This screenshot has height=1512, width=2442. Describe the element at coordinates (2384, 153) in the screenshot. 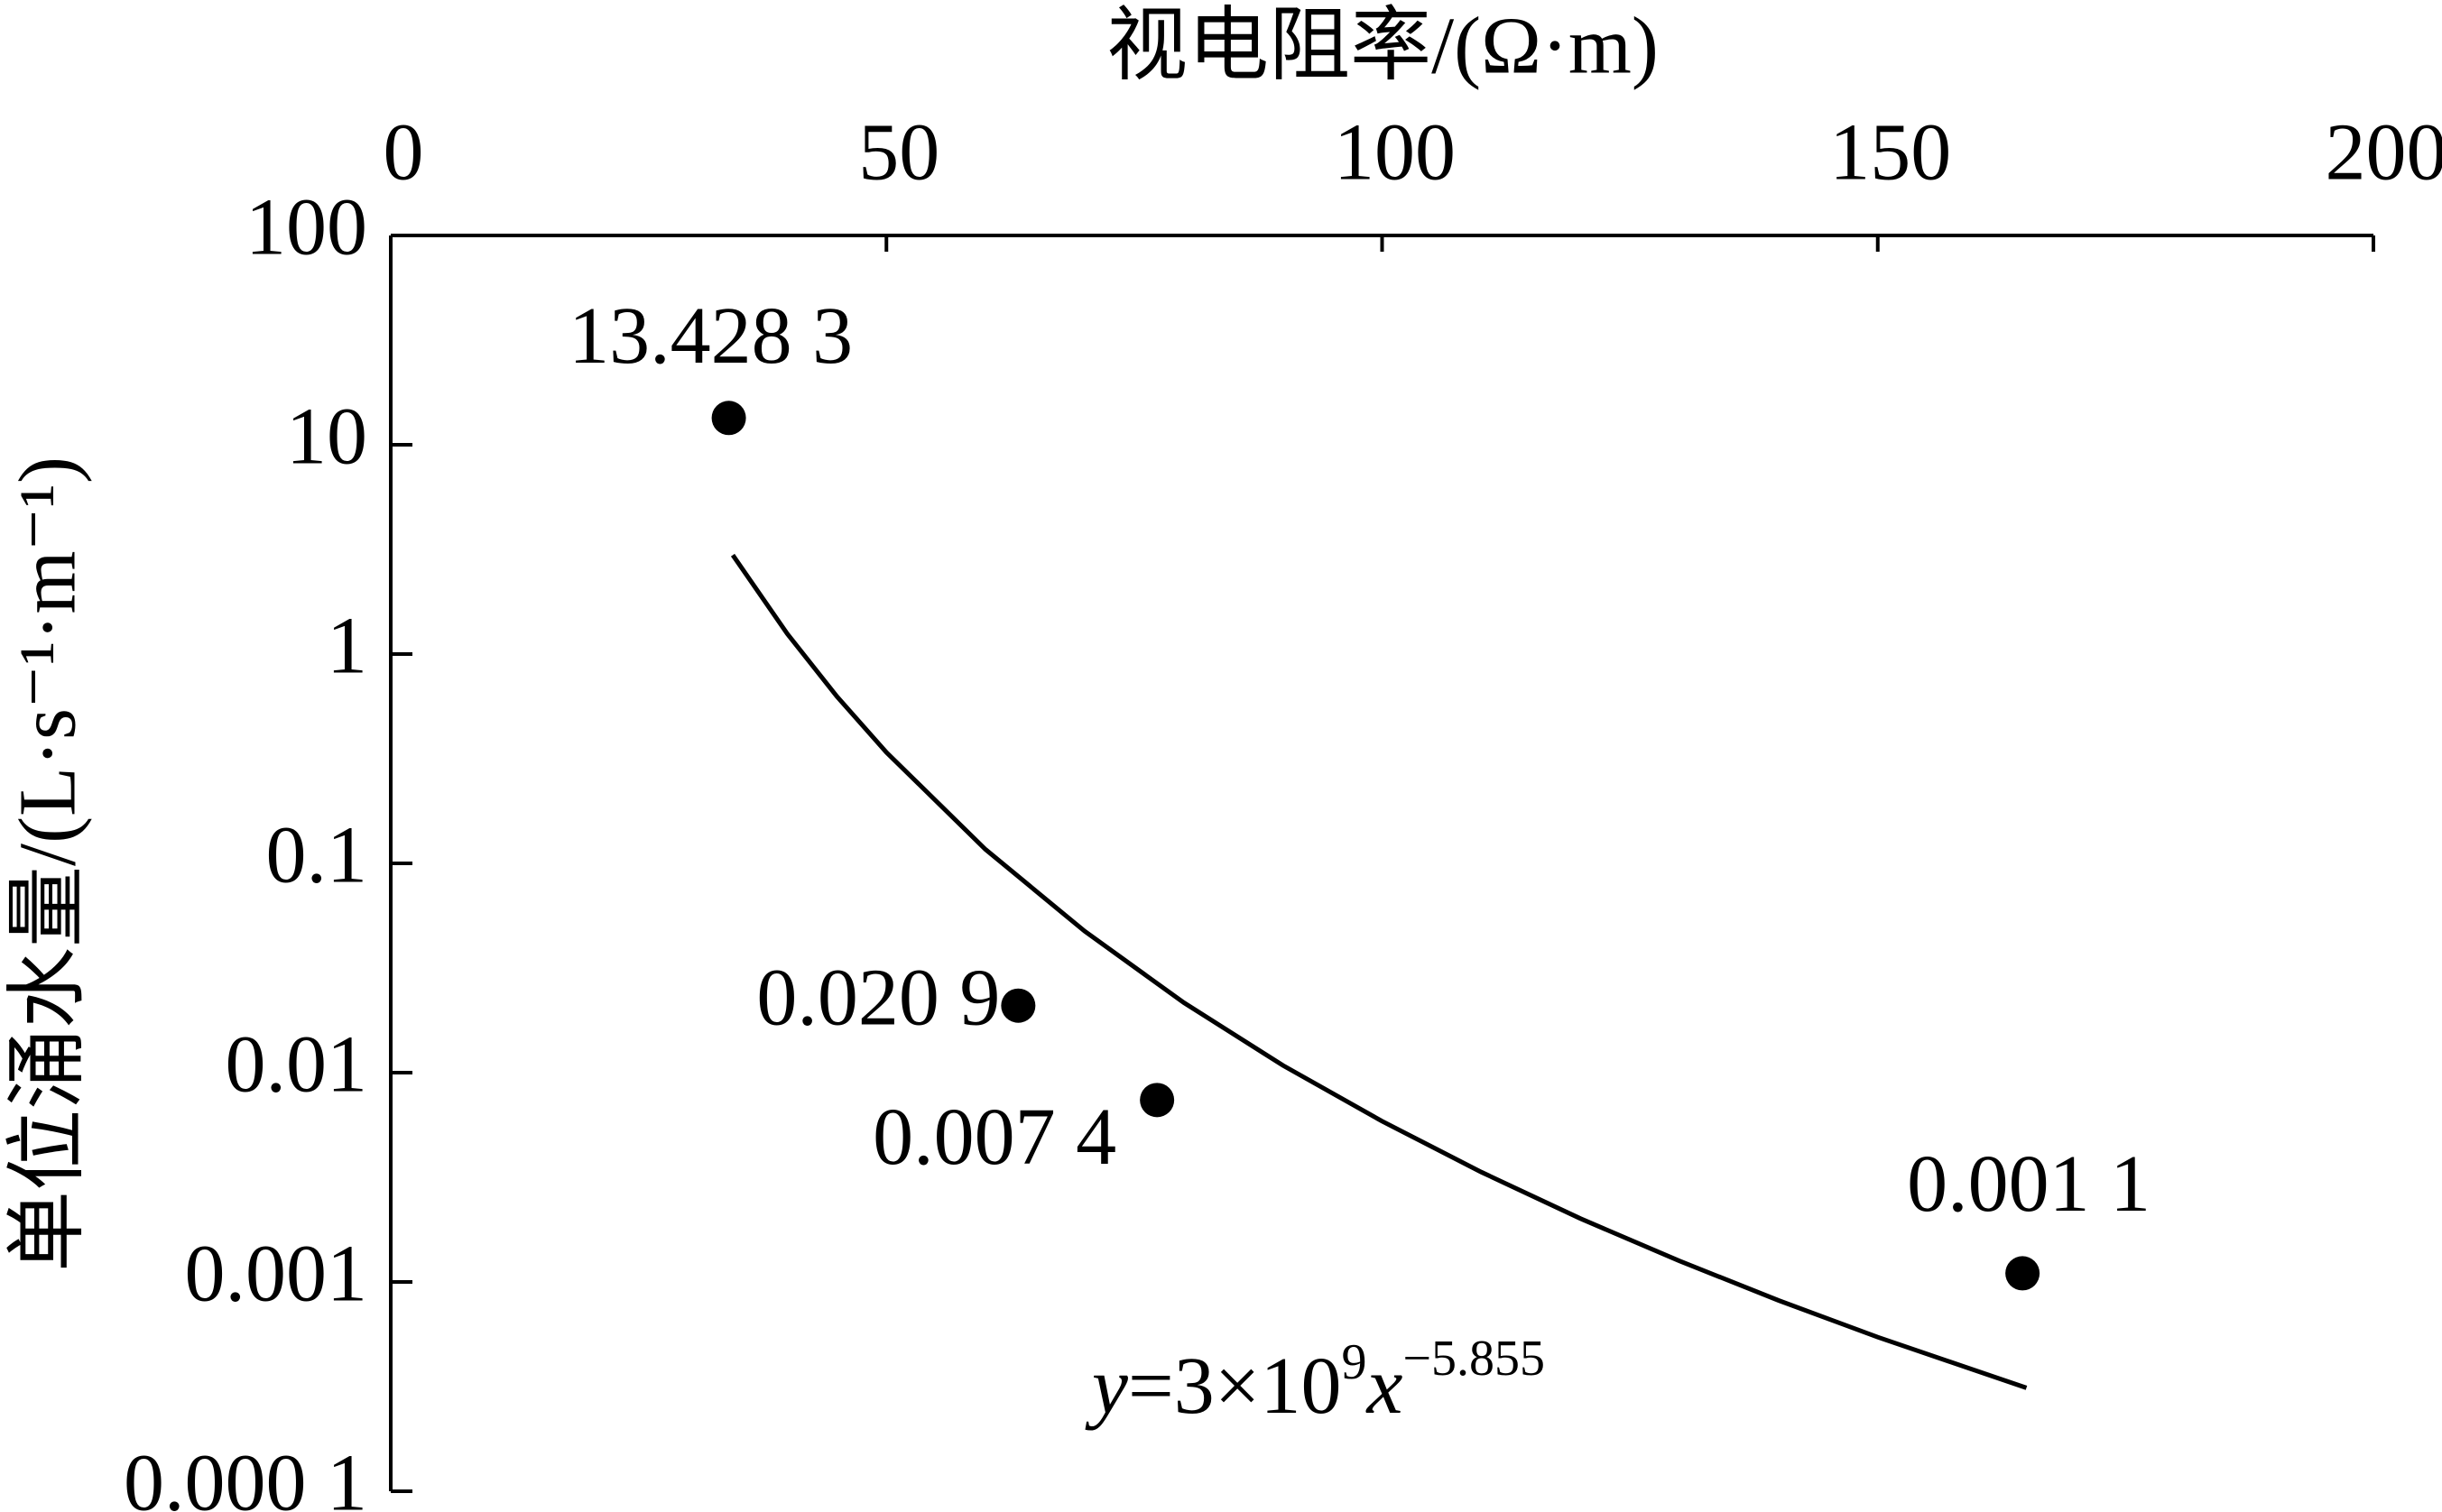

I see `x-tick-label: 200` at that location.